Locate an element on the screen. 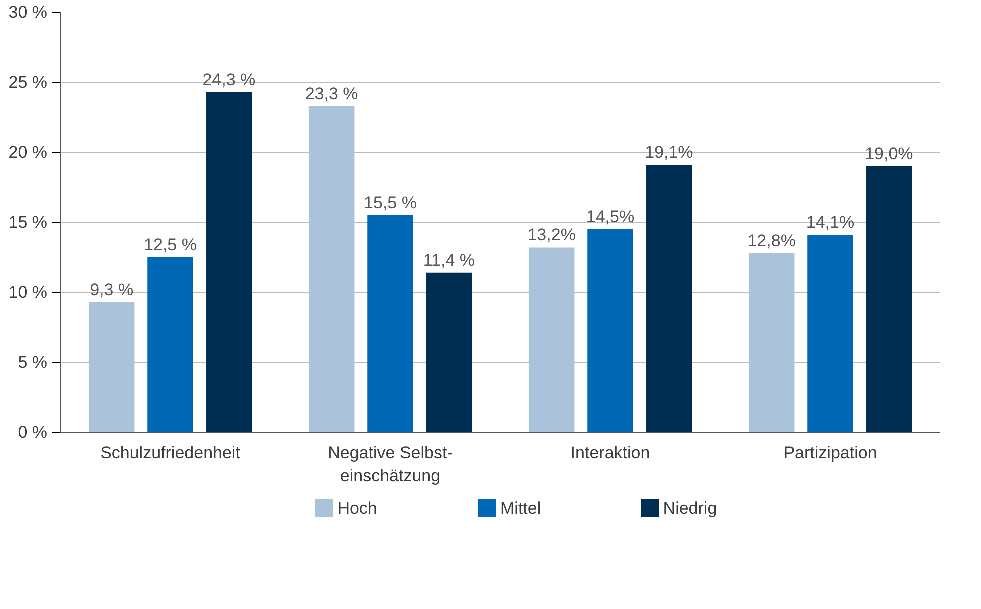 The image size is (981, 609). y-tick-label: 0 % is located at coordinates (33, 432).